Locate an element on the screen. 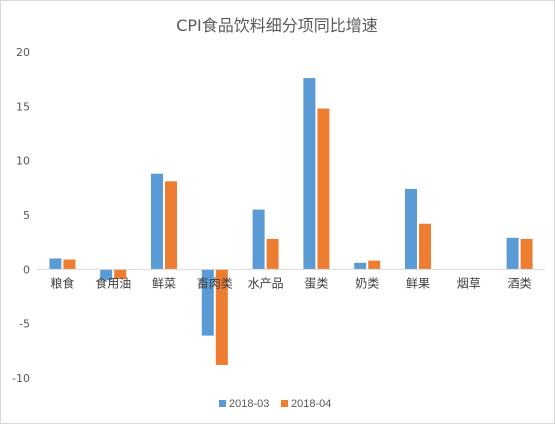 The image size is (555, 424). chart-title: CPI食品饮料细分项同比增速 is located at coordinates (277, 25).